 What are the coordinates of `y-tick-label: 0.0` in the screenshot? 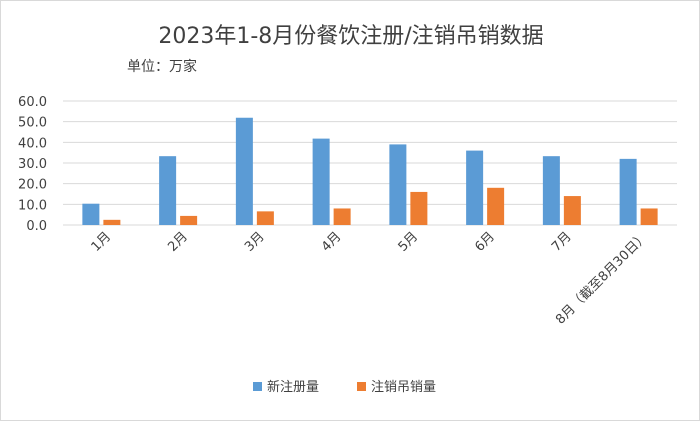 It's located at (36, 226).